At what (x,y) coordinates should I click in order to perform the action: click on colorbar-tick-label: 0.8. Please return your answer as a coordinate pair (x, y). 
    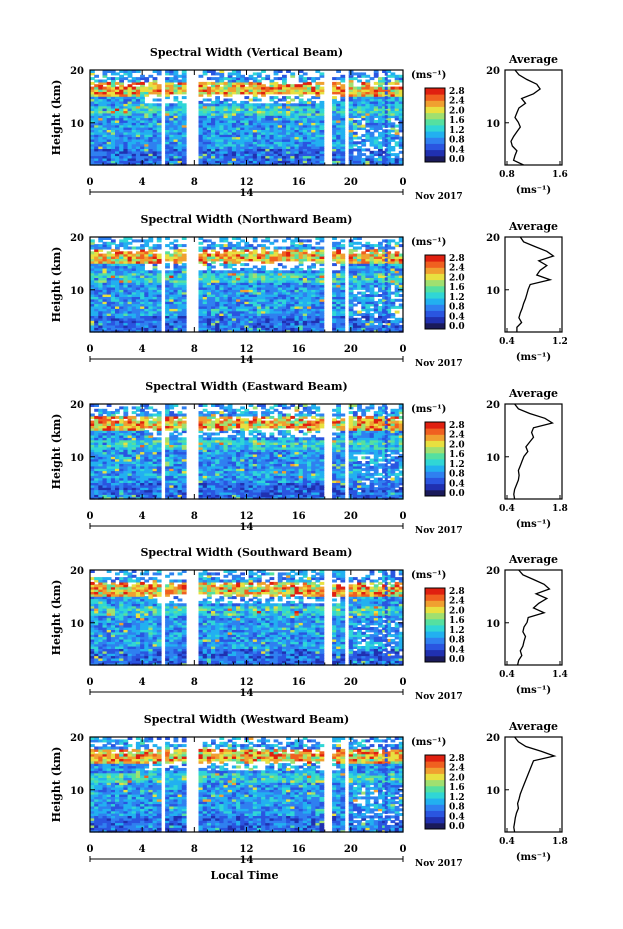
    Looking at the image, I should click on (457, 308).